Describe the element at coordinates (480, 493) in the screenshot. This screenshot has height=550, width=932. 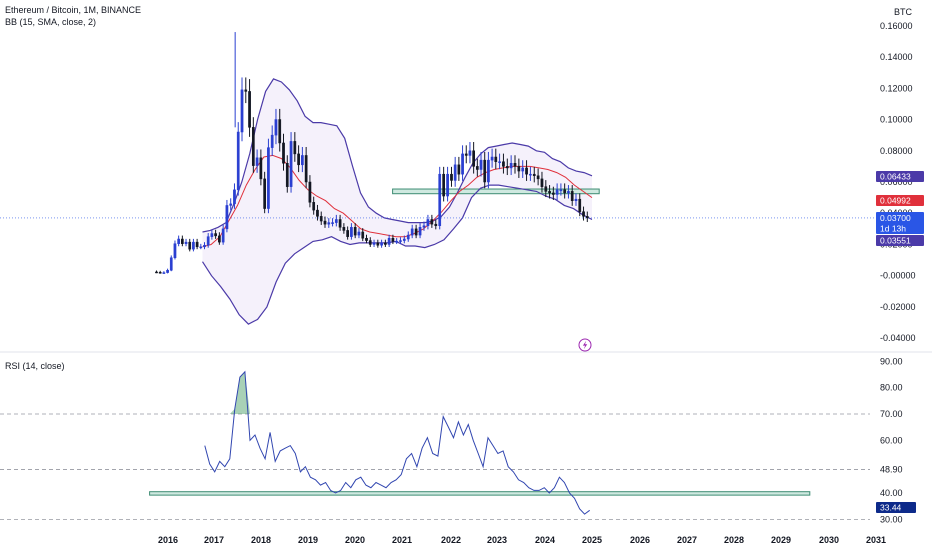
I see `rsi-zone` at that location.